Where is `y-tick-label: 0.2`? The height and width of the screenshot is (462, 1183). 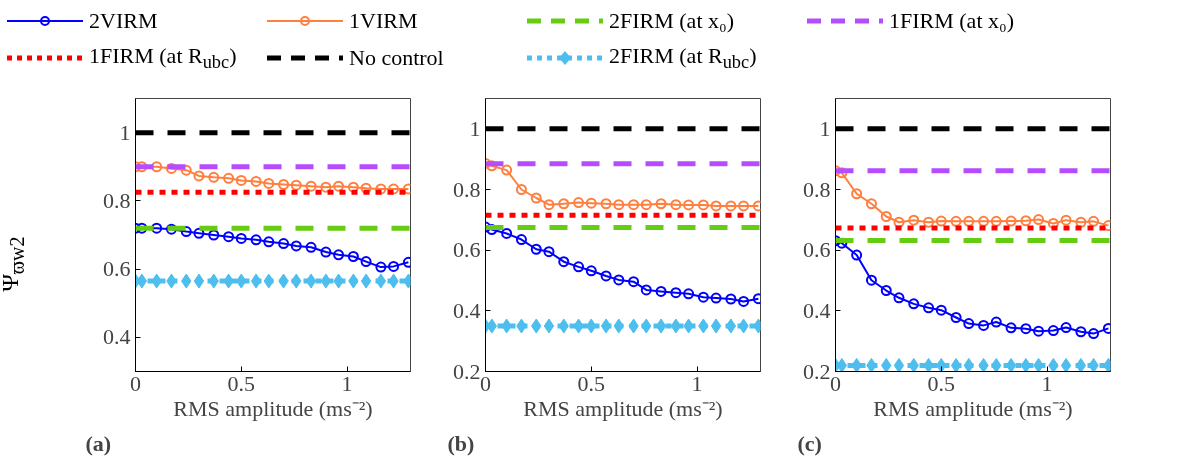 y-tick-label: 0.2 is located at coordinates (467, 371).